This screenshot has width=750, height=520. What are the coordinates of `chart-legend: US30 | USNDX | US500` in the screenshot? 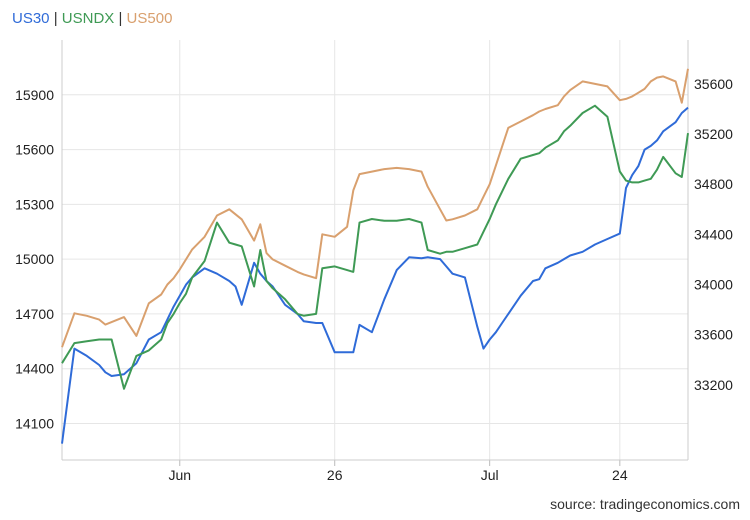 It's located at (92, 18).